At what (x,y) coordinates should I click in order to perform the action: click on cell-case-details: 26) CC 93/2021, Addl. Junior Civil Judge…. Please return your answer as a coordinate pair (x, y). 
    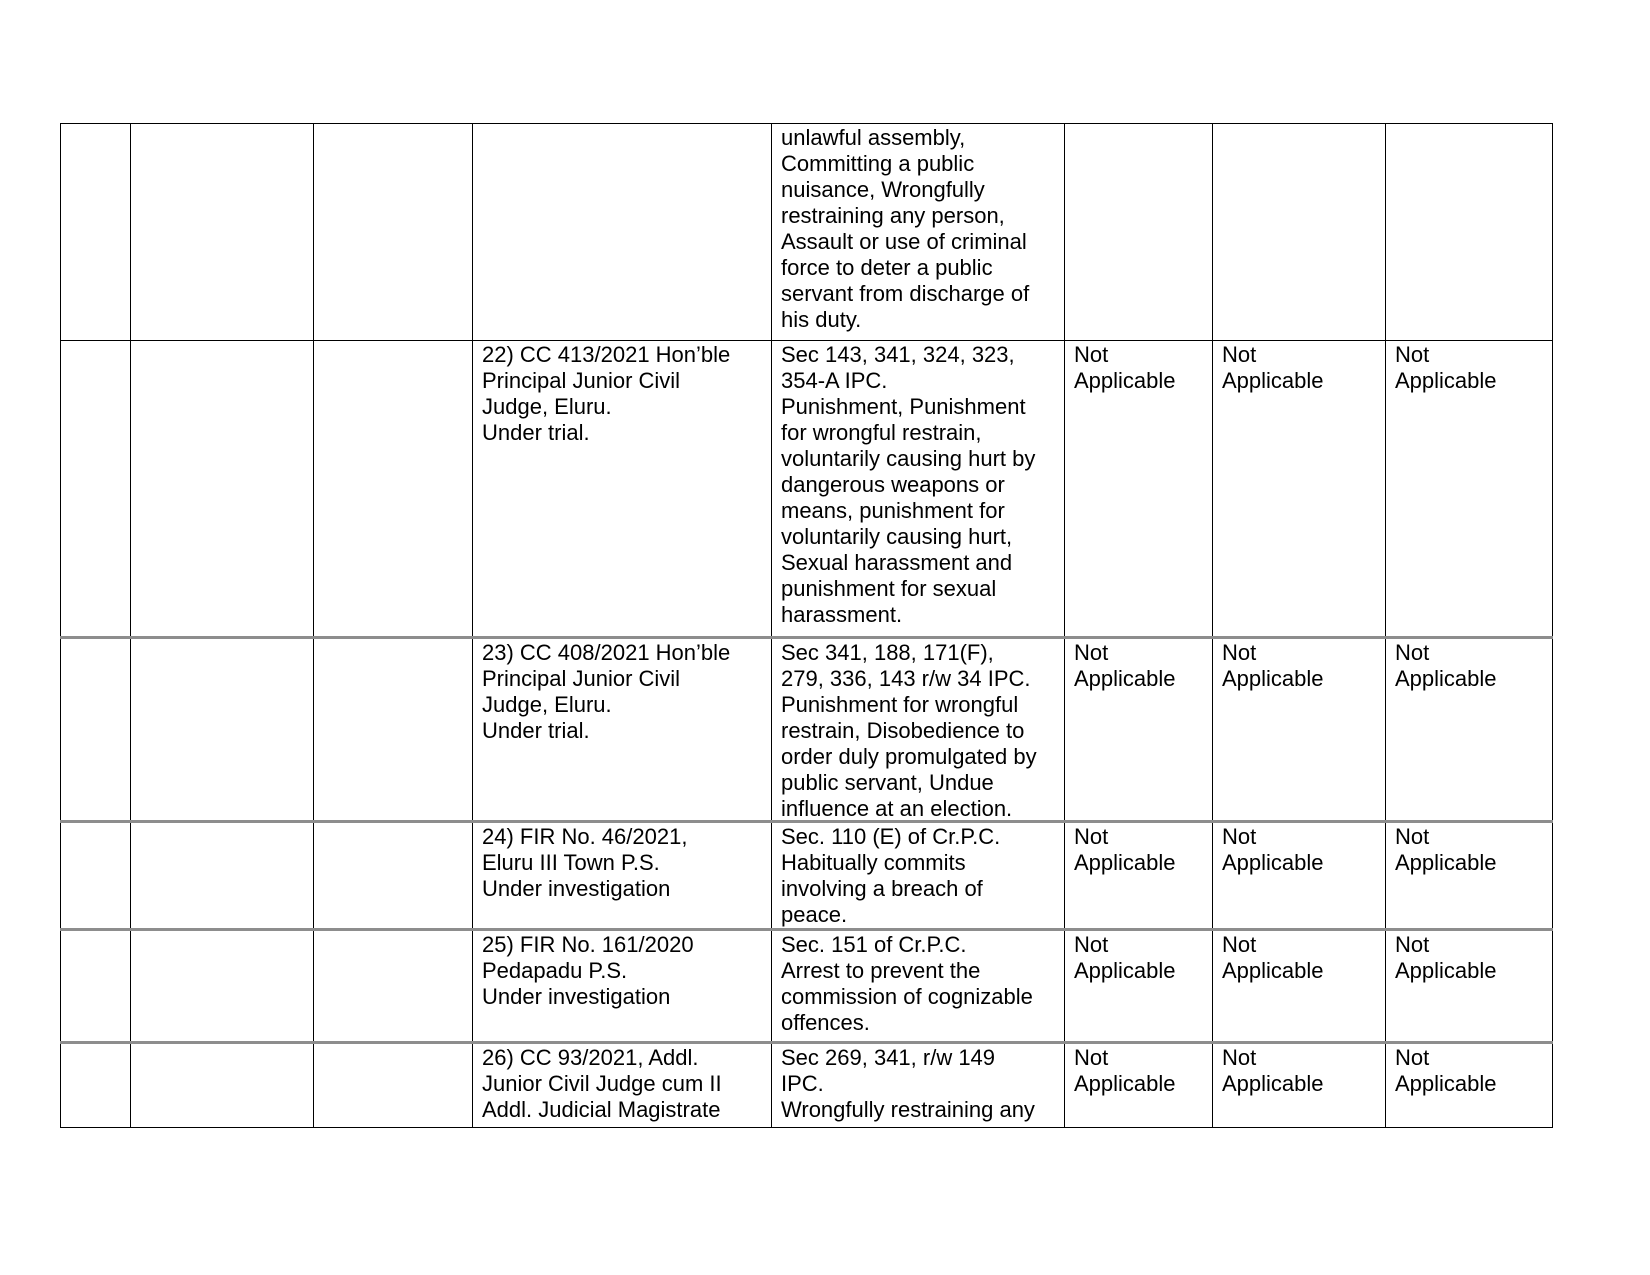
    Looking at the image, I should click on (622, 1084).